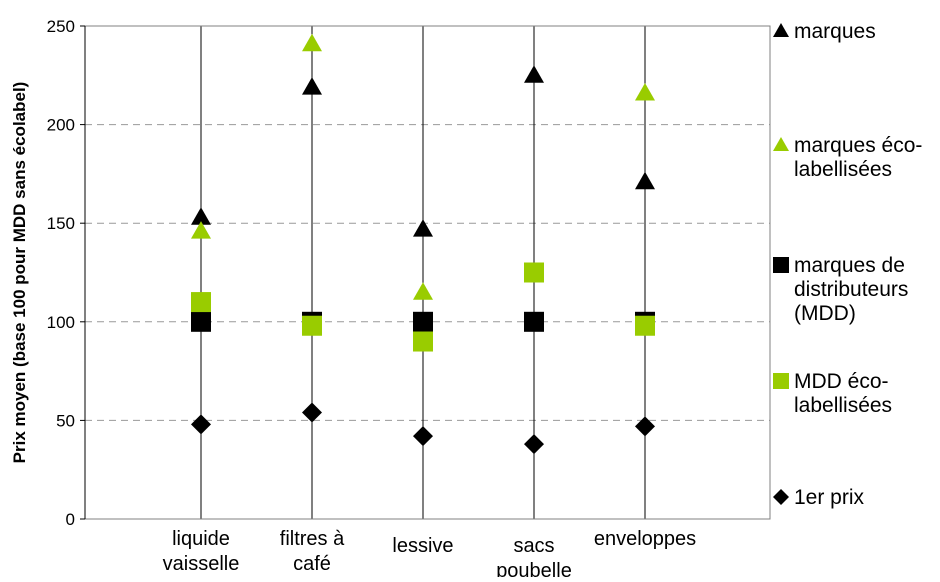  Describe the element at coordinates (201, 321) in the screenshot. I see `point-s2-c0` at that location.